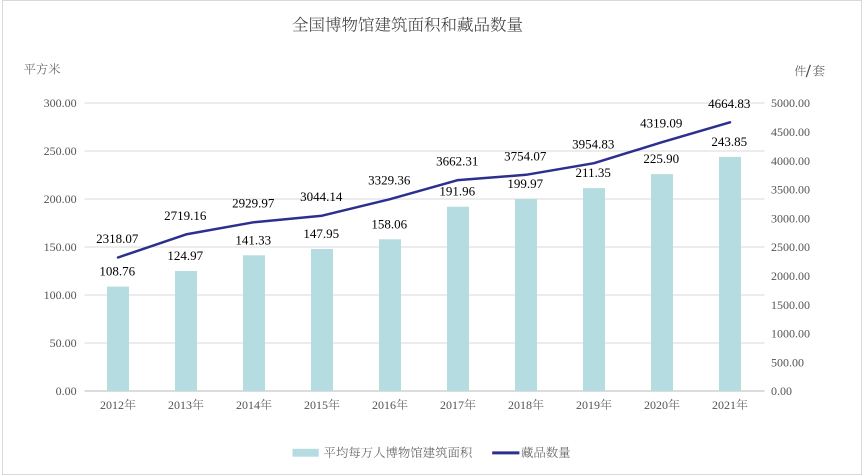 The height and width of the screenshot is (476, 865). Describe the element at coordinates (248, 405) in the screenshot. I see `svg-text: 2014` at that location.